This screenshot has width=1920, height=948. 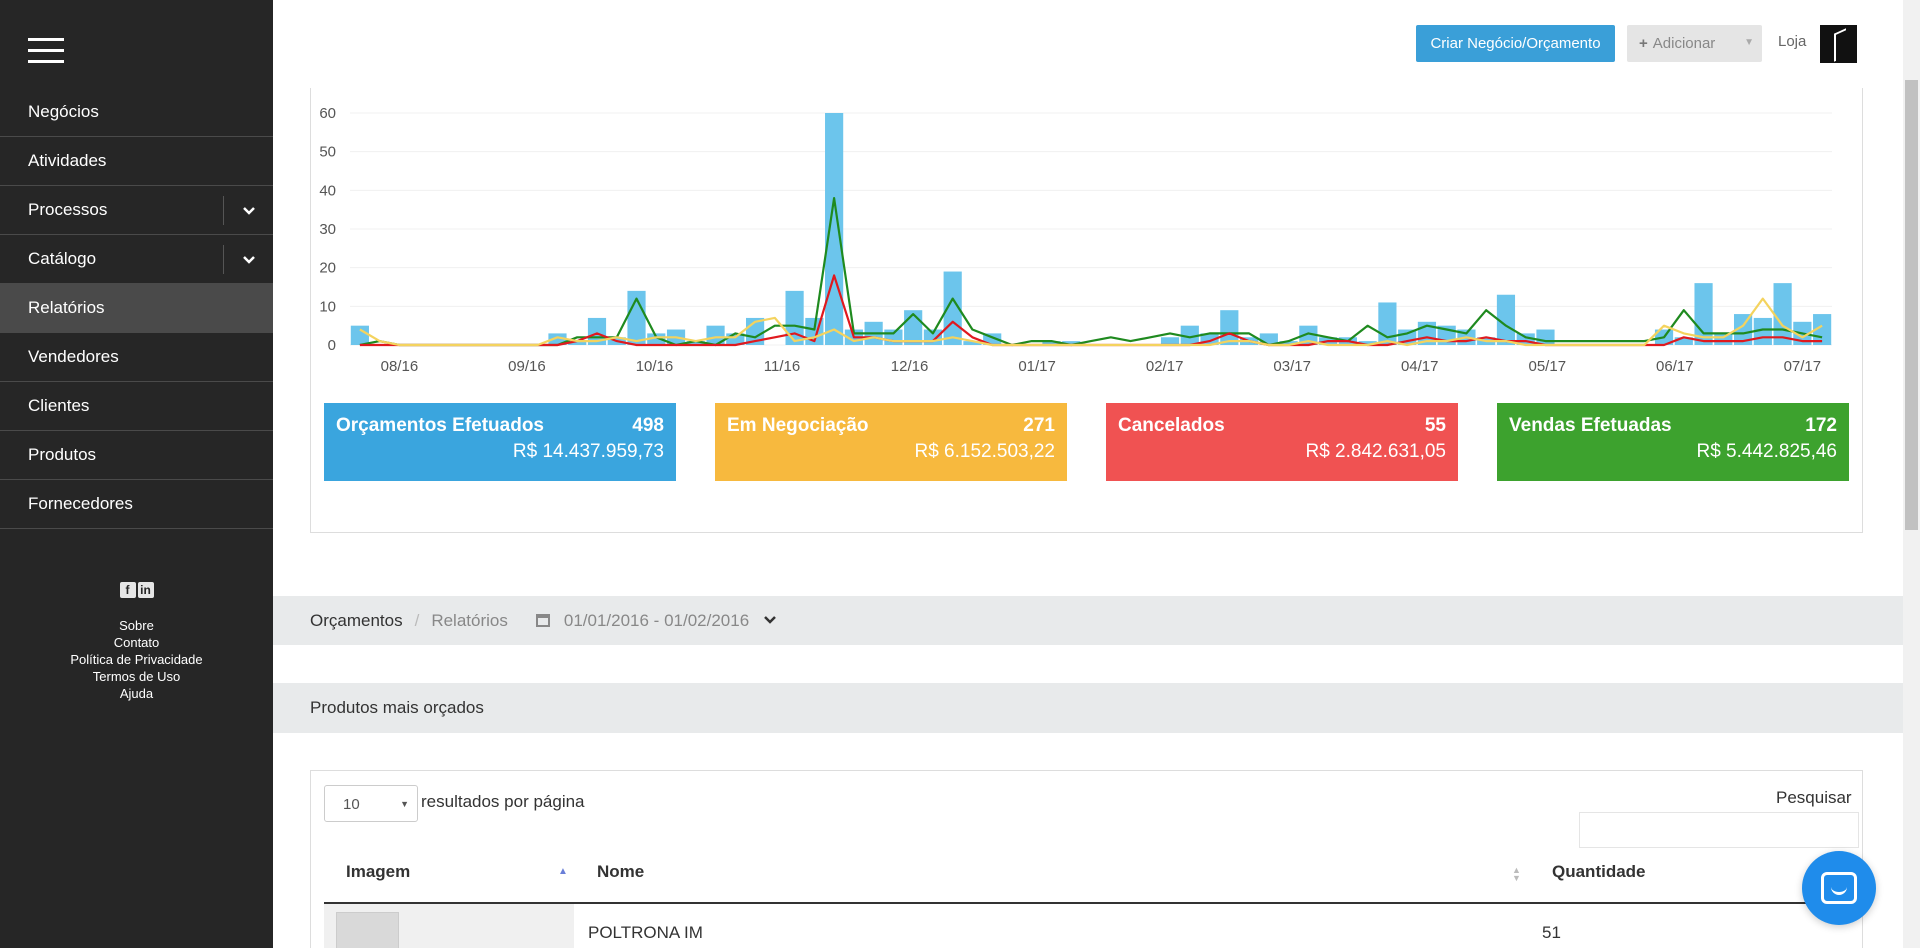 What do you see at coordinates (136, 259) in the screenshot?
I see `sidebar-item-catalogo: Catálogo` at bounding box center [136, 259].